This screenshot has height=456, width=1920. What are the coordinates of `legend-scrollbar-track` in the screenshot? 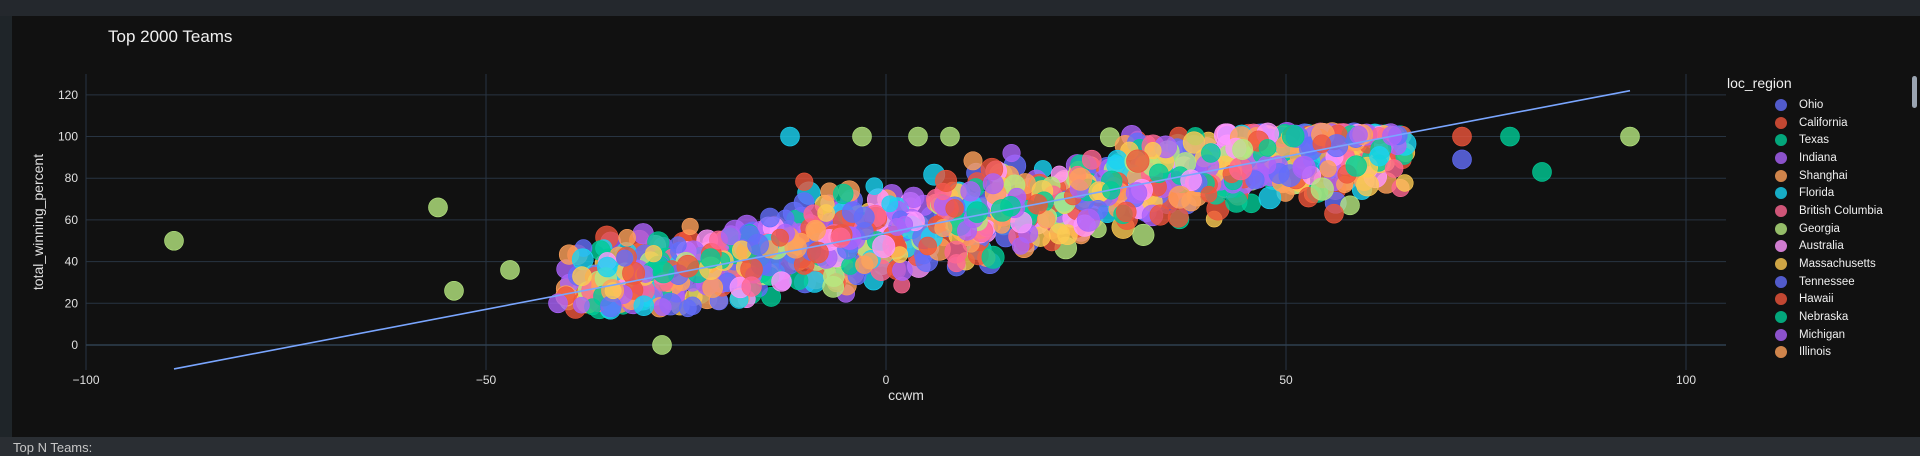 It's located at (1914, 219).